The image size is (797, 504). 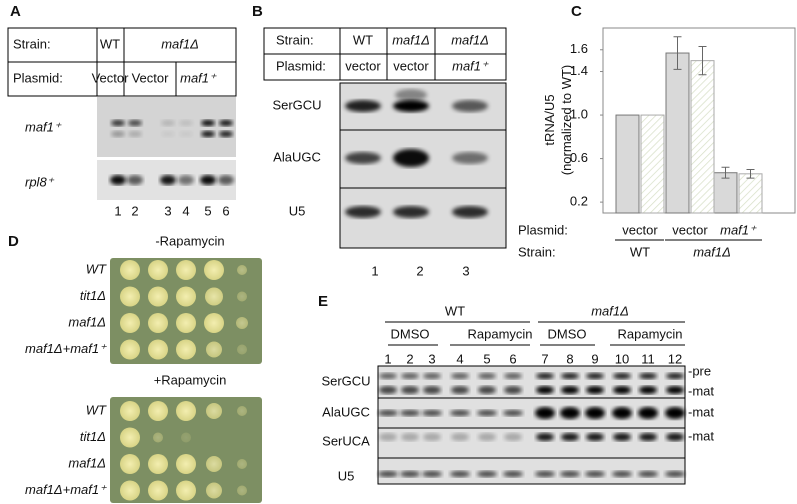 What do you see at coordinates (699, 370) in the screenshot?
I see `label: -pre` at bounding box center [699, 370].